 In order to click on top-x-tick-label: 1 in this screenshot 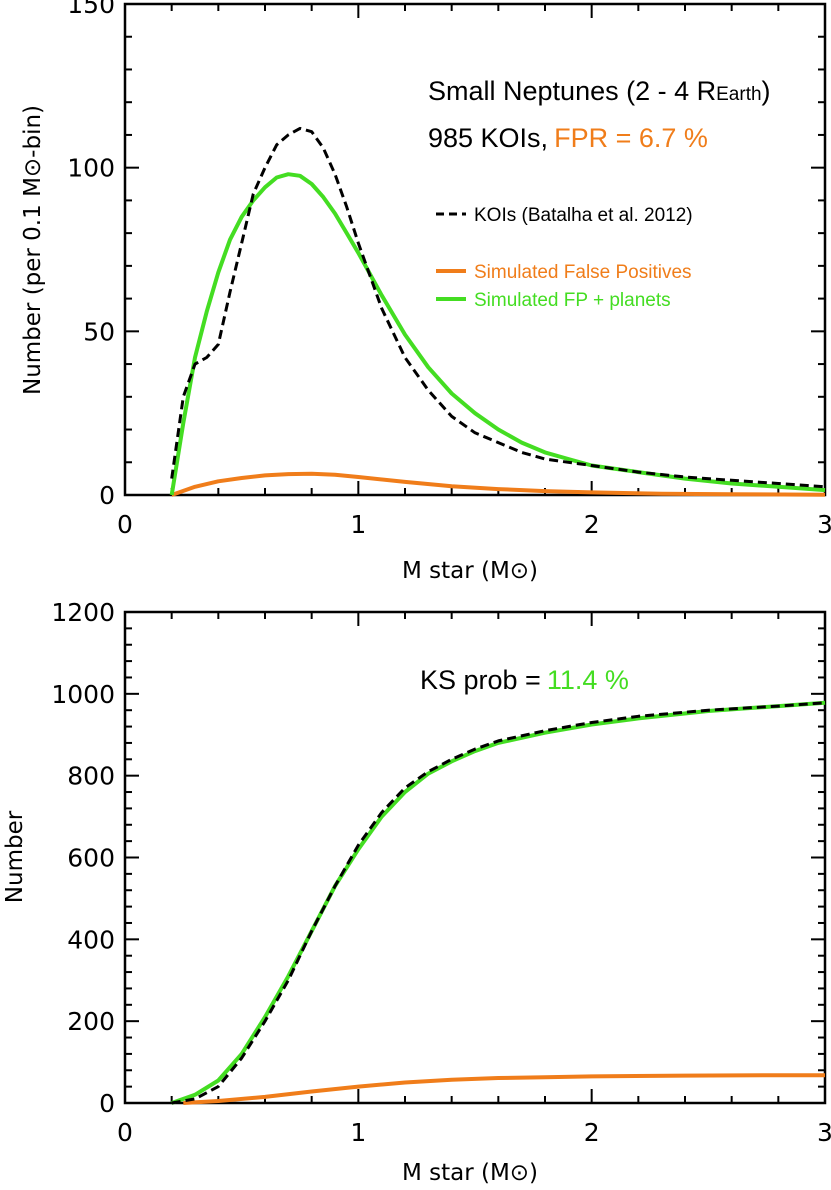, I will do `click(358, 524)`.